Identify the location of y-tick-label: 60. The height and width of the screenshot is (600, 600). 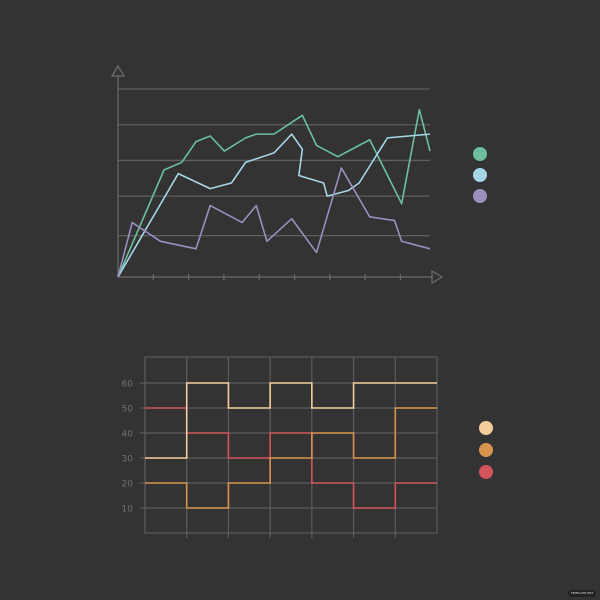
(128, 385).